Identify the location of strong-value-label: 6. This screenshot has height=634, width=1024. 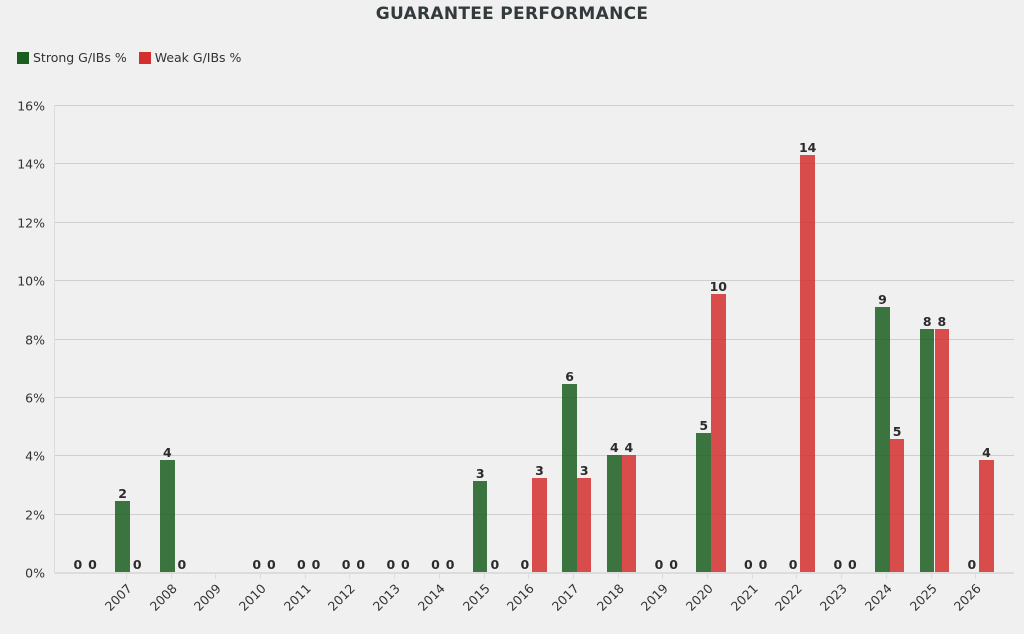
(569, 377).